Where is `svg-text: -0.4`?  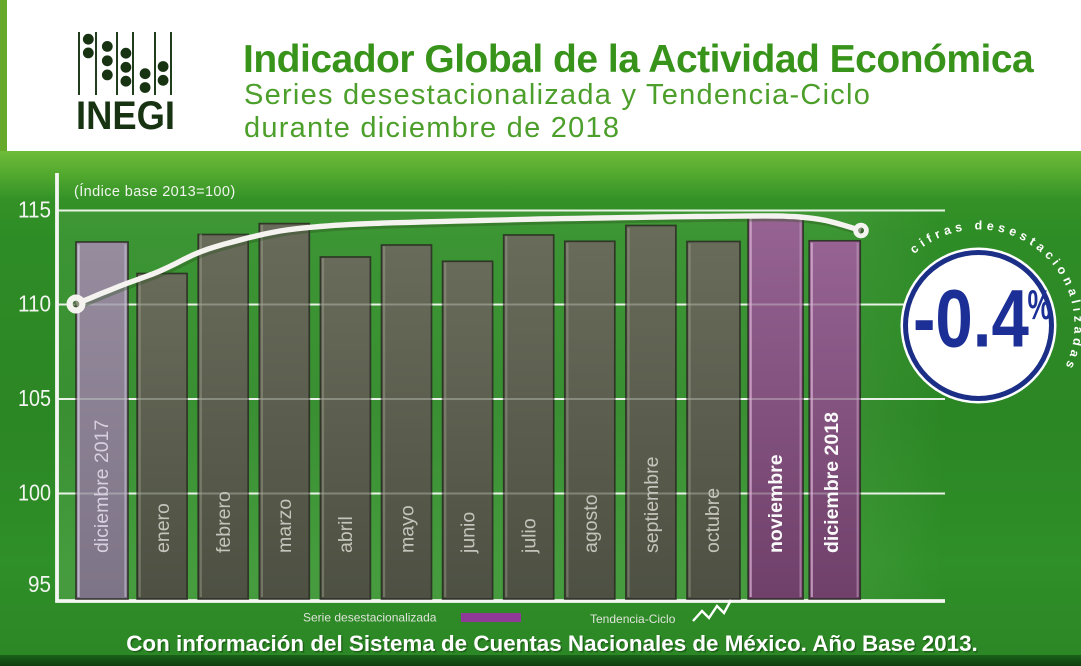 svg-text: -0.4 is located at coordinates (971, 318).